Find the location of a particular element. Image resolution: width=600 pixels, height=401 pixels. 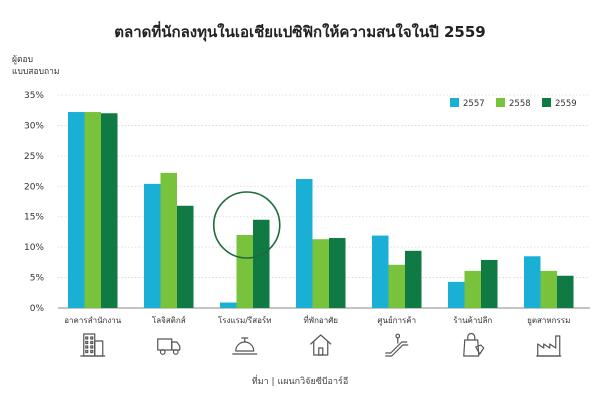

x-tick-label: ศูนย์การค้า is located at coordinates (396, 320).